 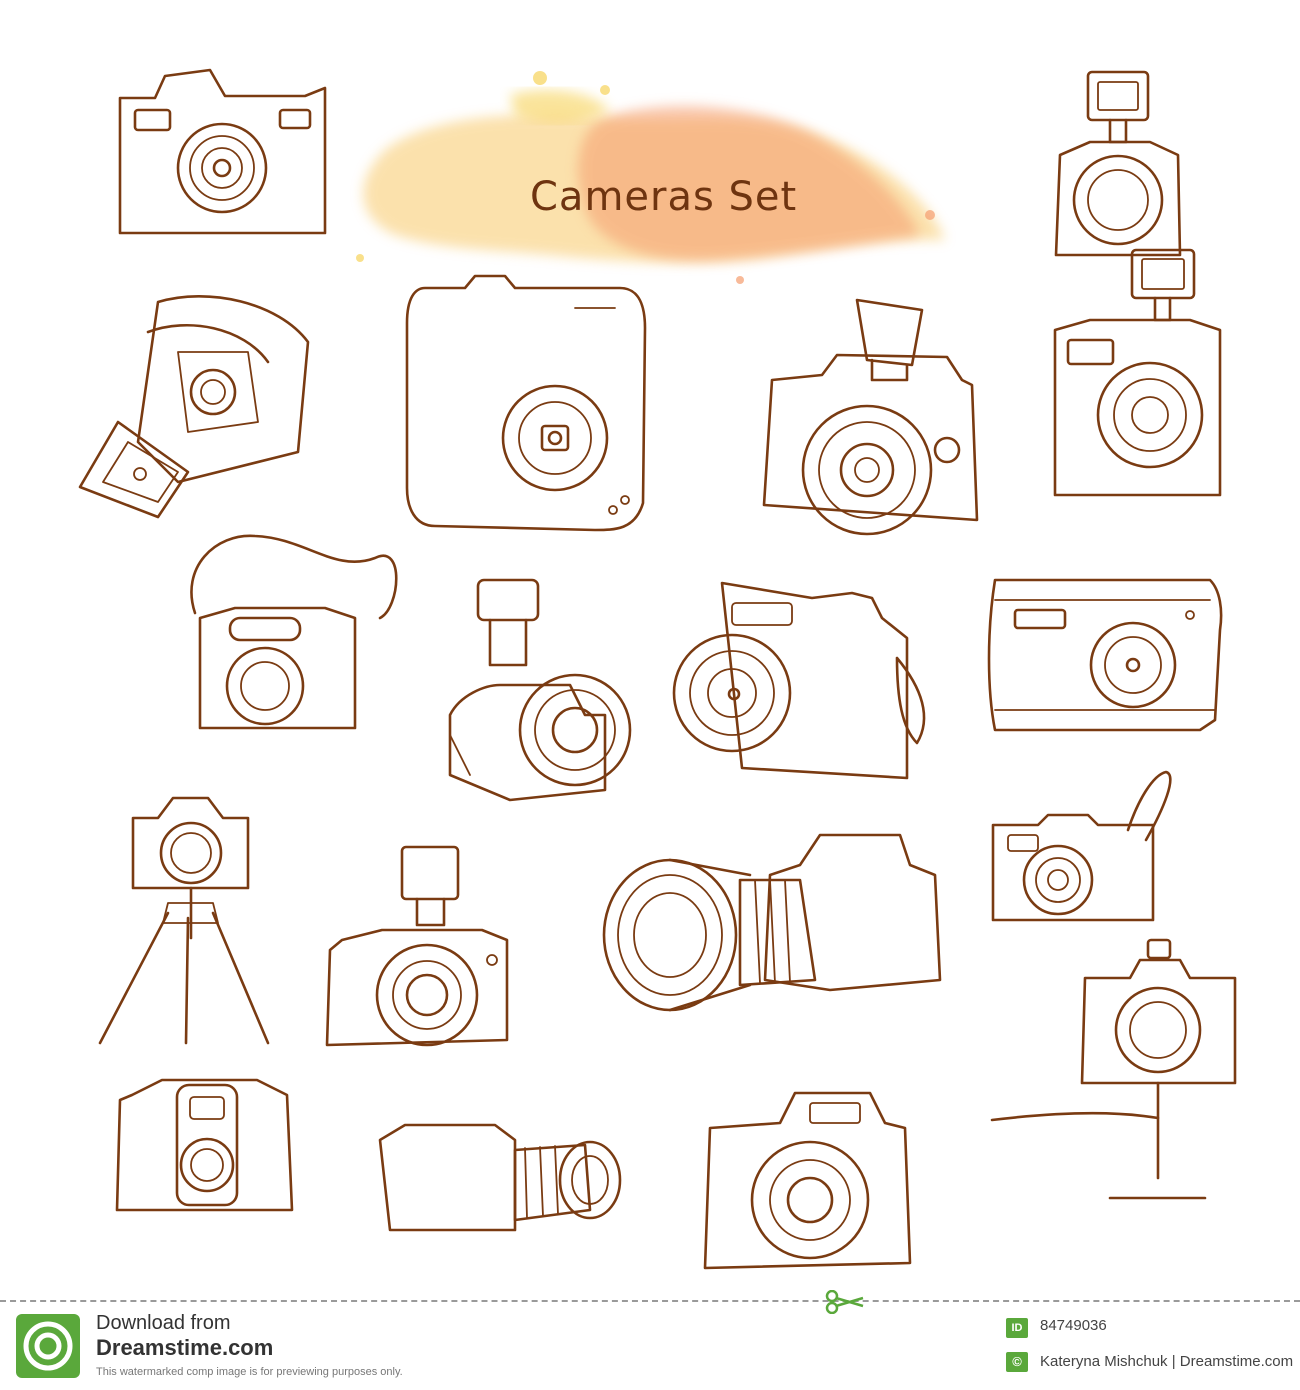 What do you see at coordinates (294, 632) in the screenshot?
I see `strap-camera-icon` at bounding box center [294, 632].